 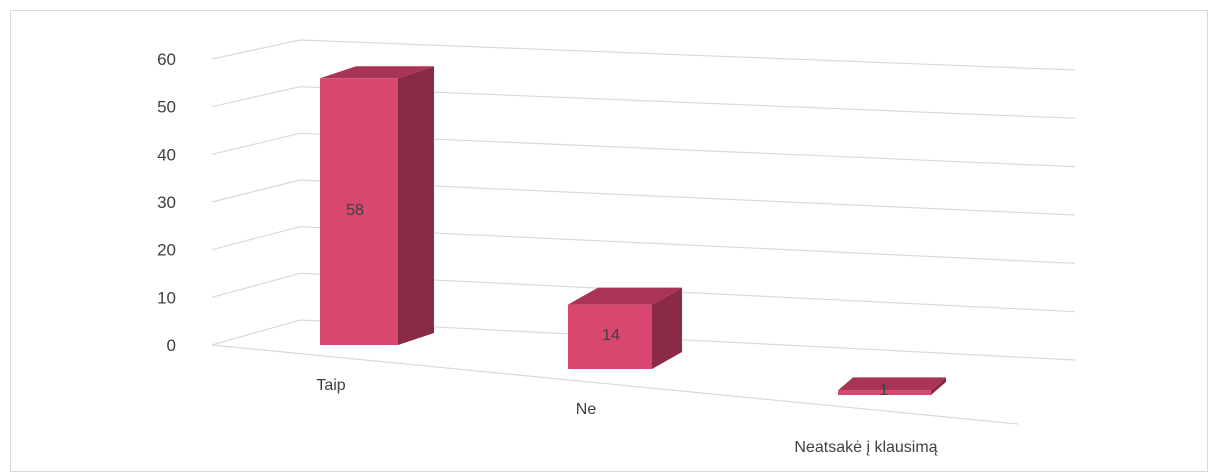 I want to click on y-tick-label: 60, so click(x=166, y=59).